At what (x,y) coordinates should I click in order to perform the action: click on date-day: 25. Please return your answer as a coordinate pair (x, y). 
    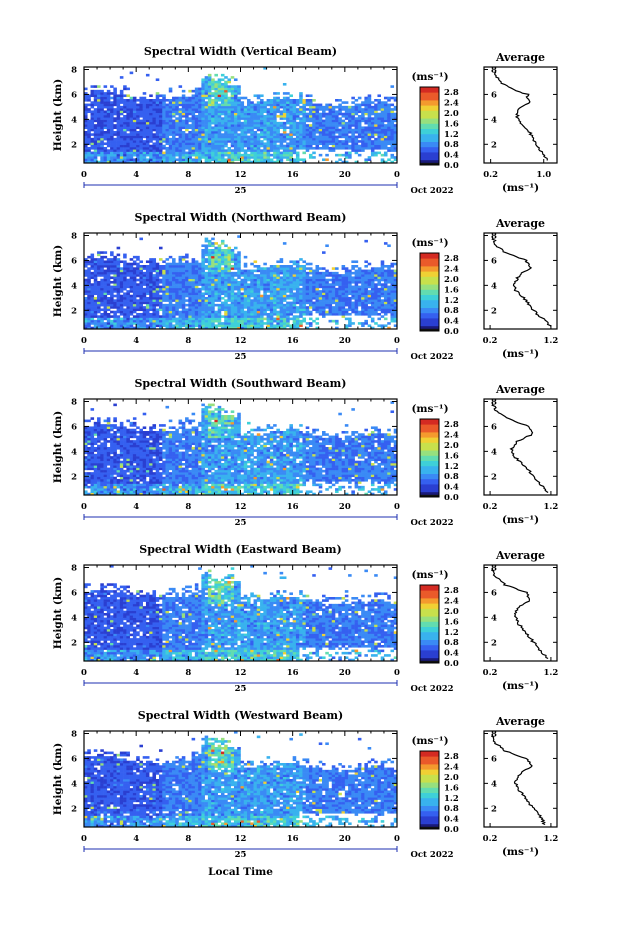
    Looking at the image, I should click on (241, 191).